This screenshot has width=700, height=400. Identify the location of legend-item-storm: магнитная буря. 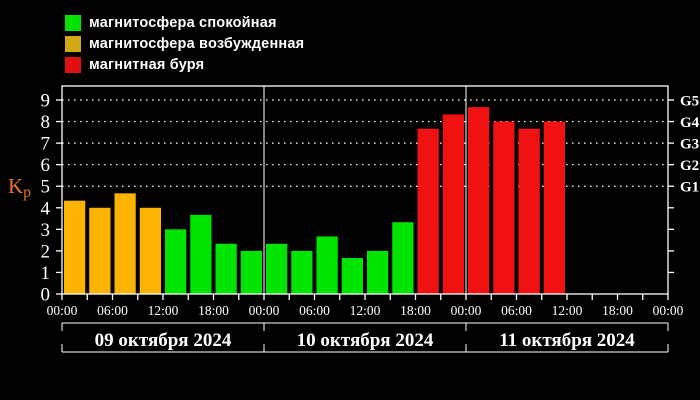
(184, 65).